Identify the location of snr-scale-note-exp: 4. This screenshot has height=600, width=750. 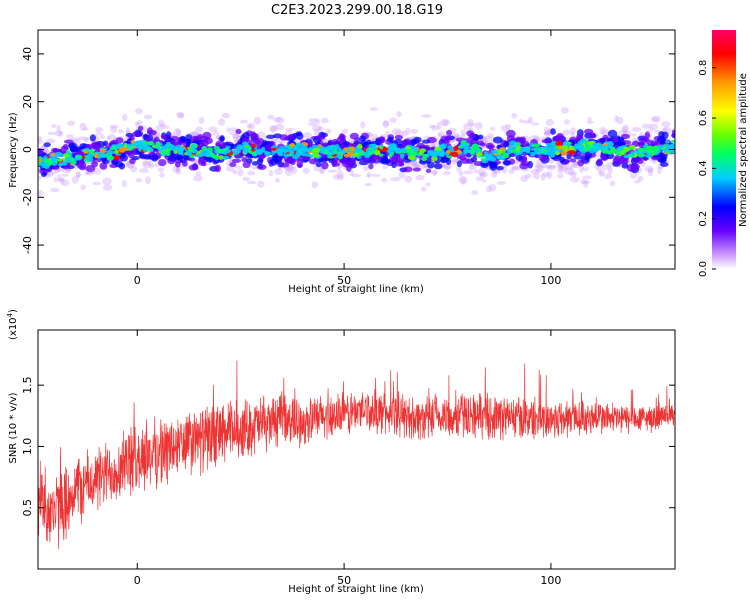
(10, 314).